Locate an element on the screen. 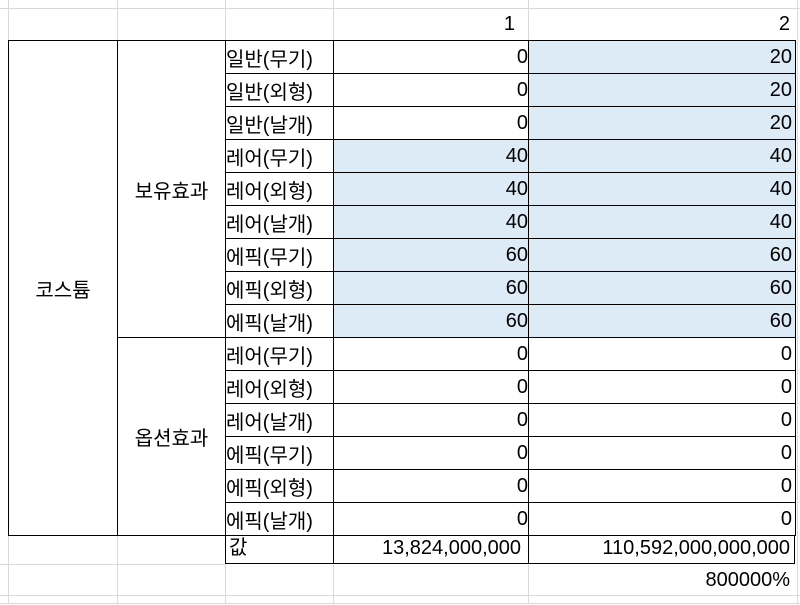 The height and width of the screenshot is (605, 800). column-header-1: 1 is located at coordinates (509, 24).